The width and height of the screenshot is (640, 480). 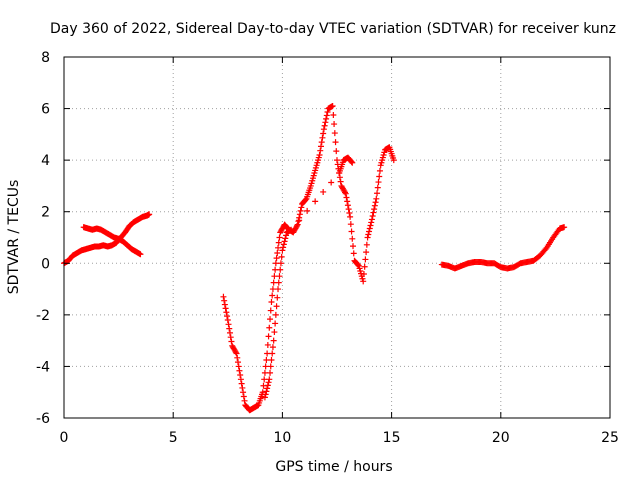 I want to click on y-tick-label: -6, so click(x=43, y=419).